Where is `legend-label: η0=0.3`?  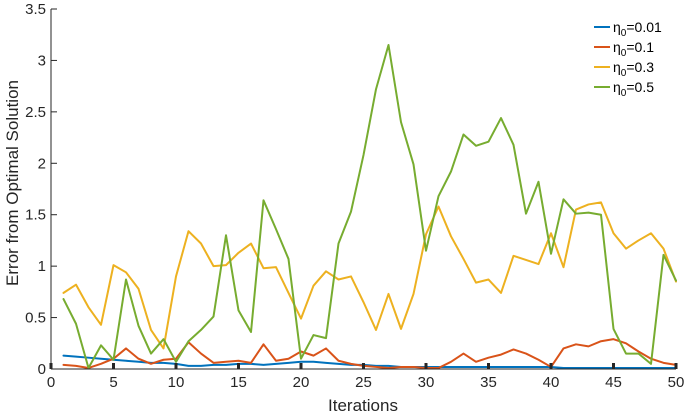 legend-label: η0=0.3 is located at coordinates (633, 69).